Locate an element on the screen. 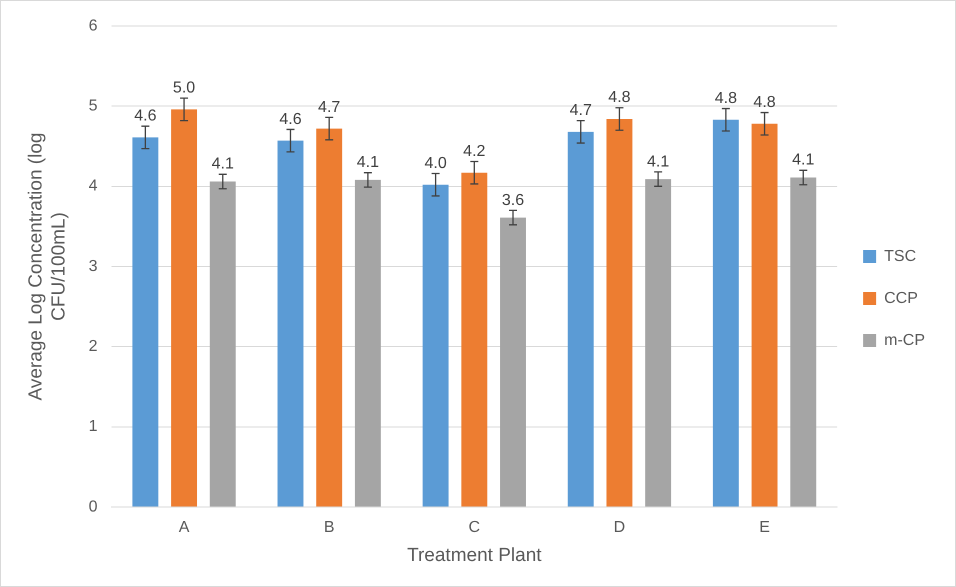 Image resolution: width=956 pixels, height=587 pixels. x-tick-label: D is located at coordinates (620, 527).